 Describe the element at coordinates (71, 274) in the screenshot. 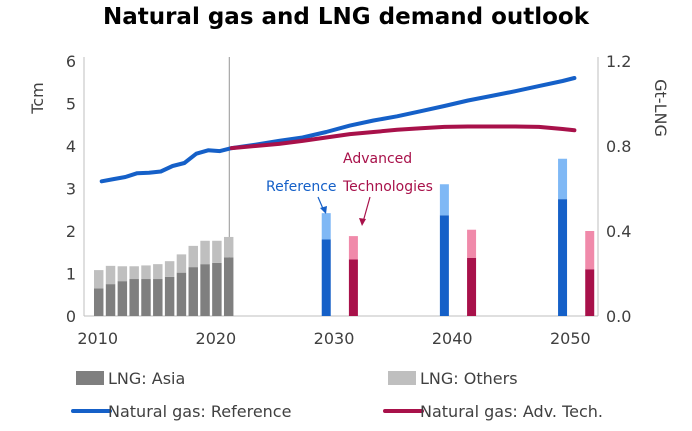

I see `left-tick-label: 1` at that location.